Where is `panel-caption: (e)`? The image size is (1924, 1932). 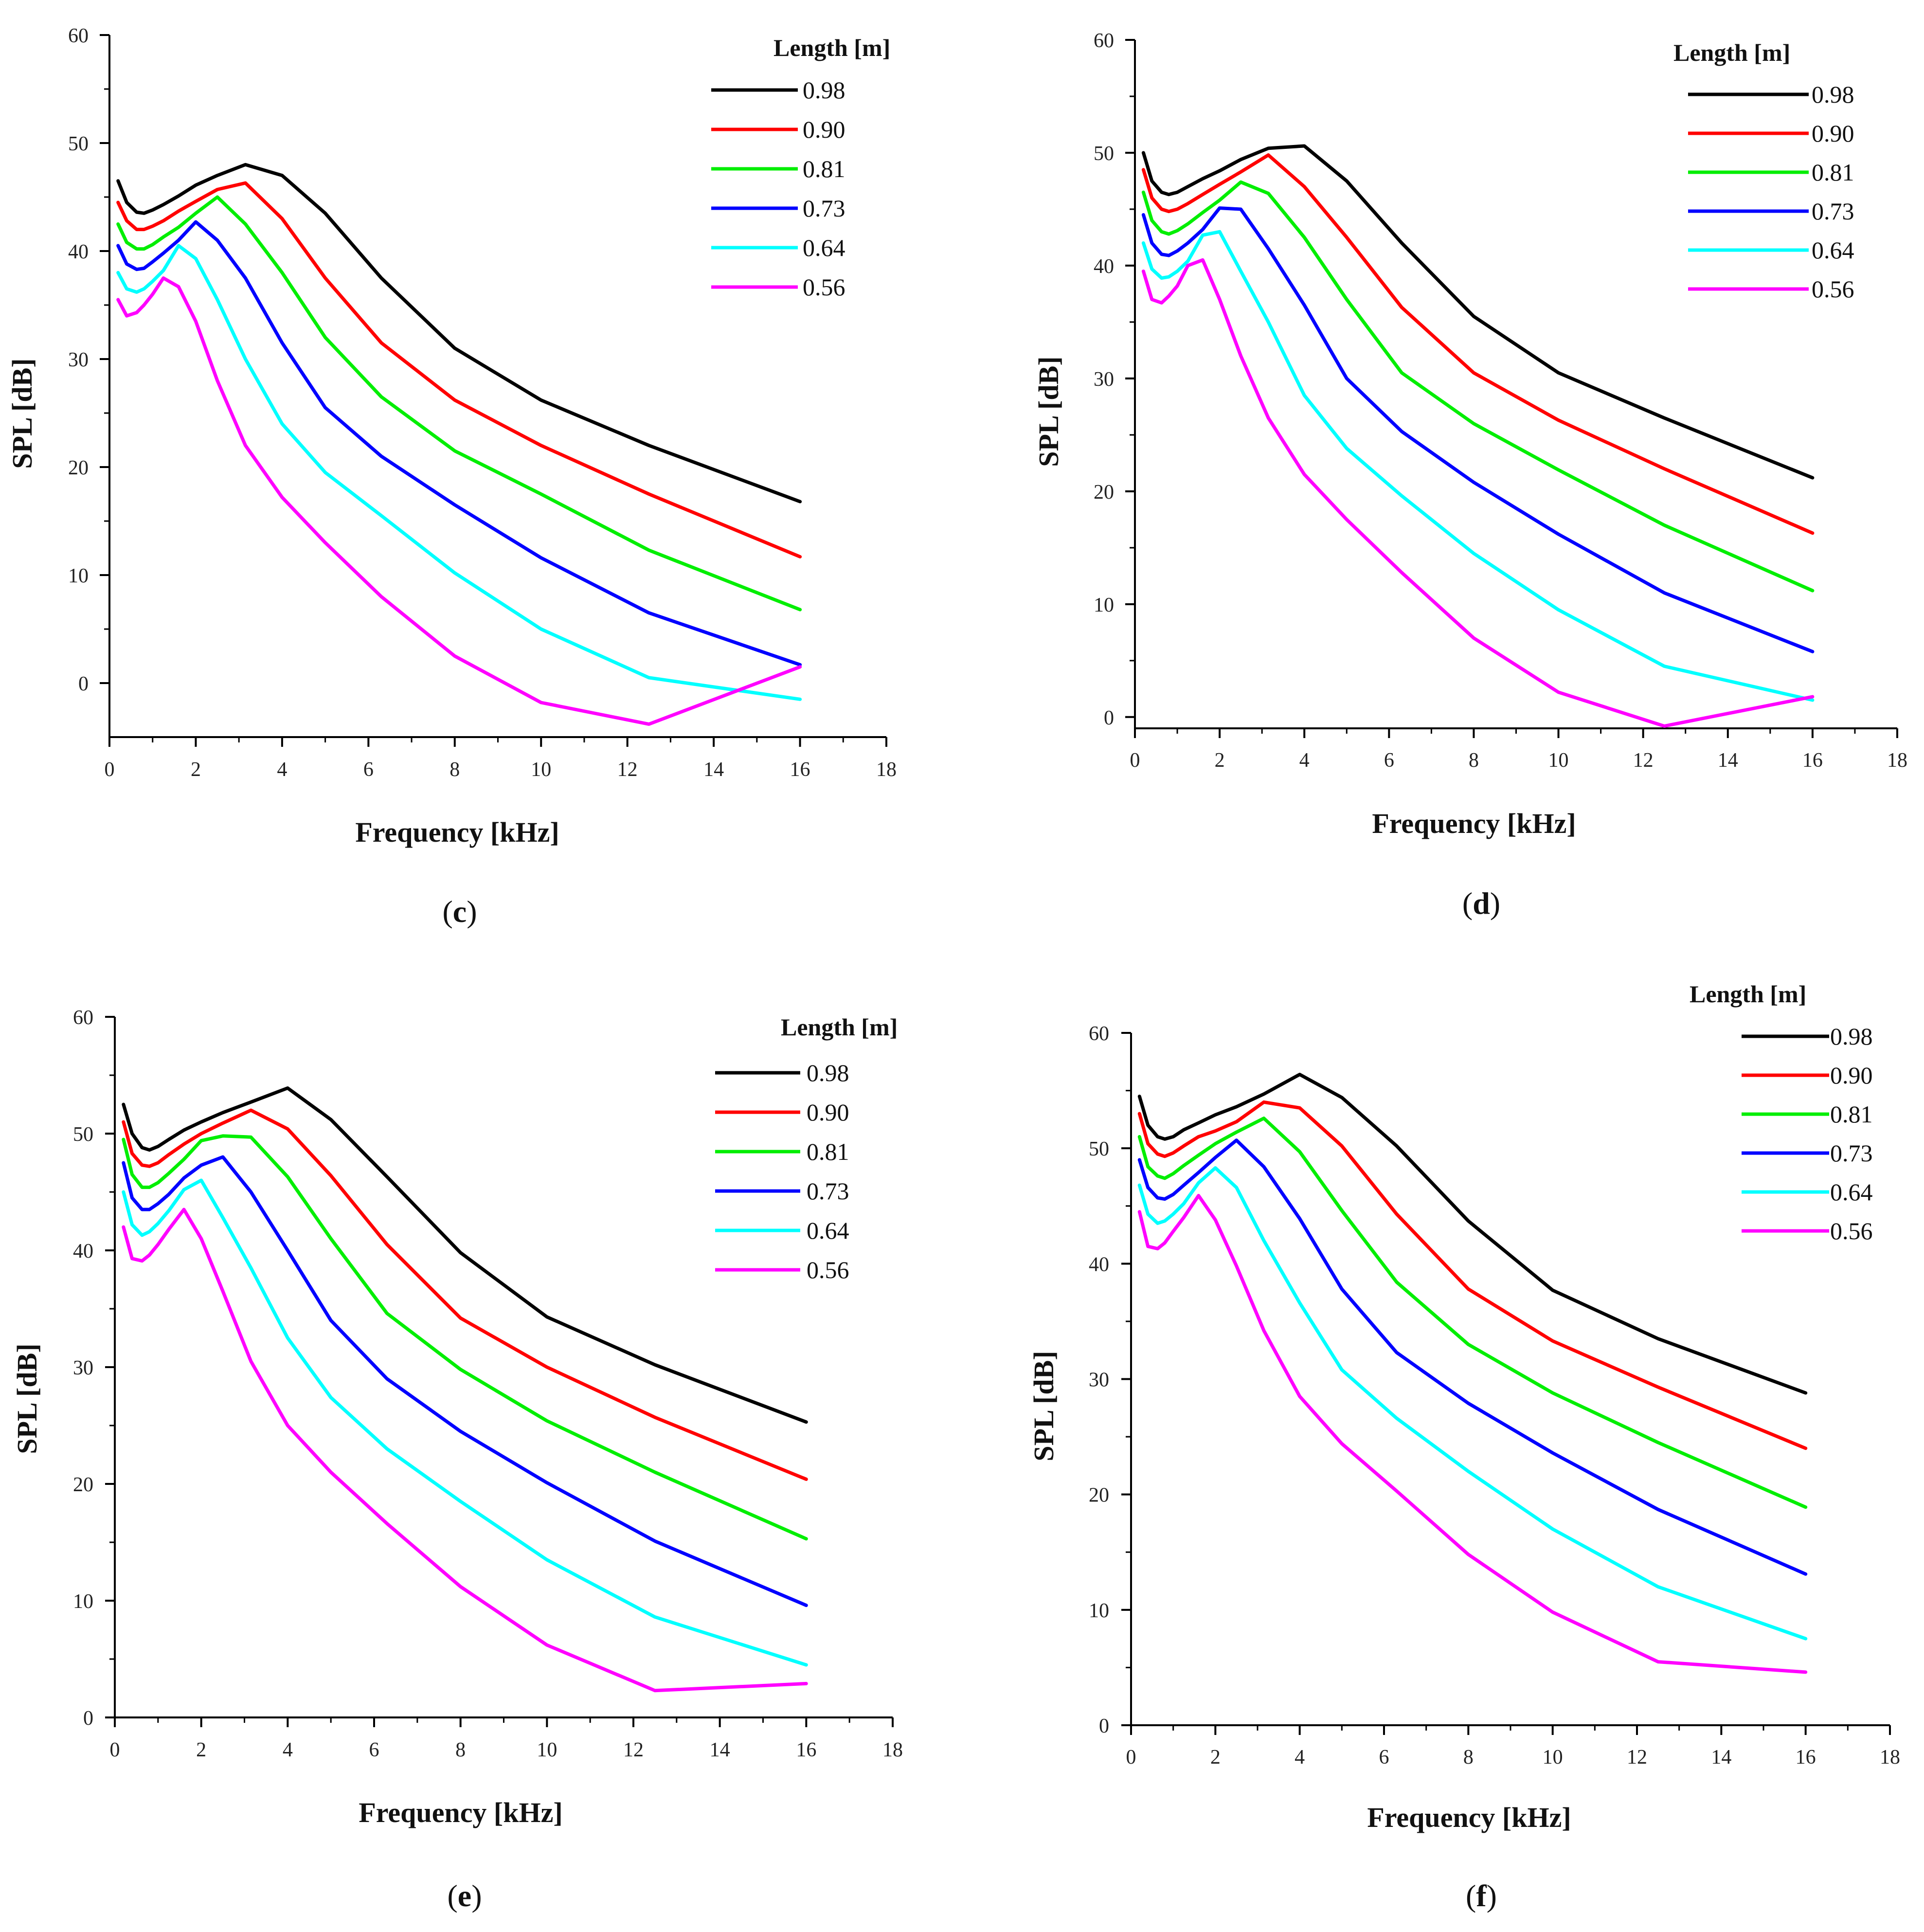
panel-caption: (e) is located at coordinates (464, 1895).